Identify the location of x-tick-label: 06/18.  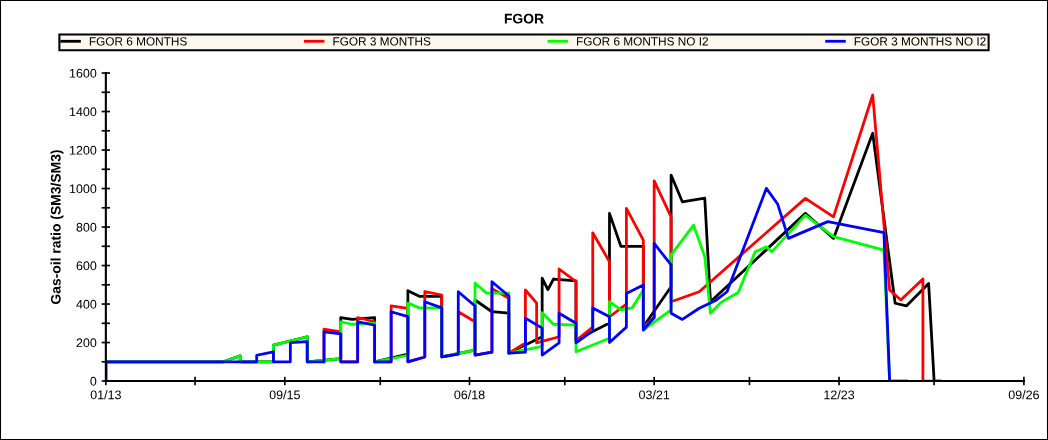
(469, 395).